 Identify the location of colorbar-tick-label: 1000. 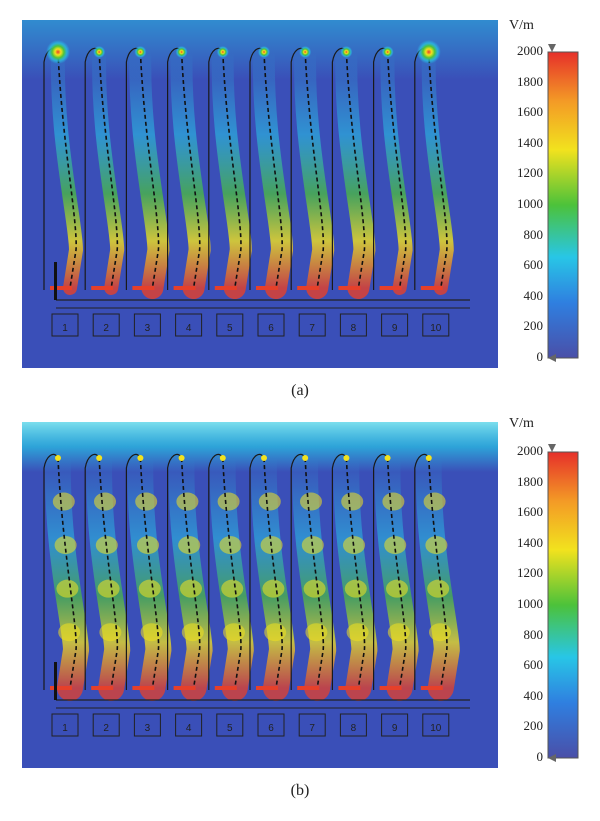
(530, 603).